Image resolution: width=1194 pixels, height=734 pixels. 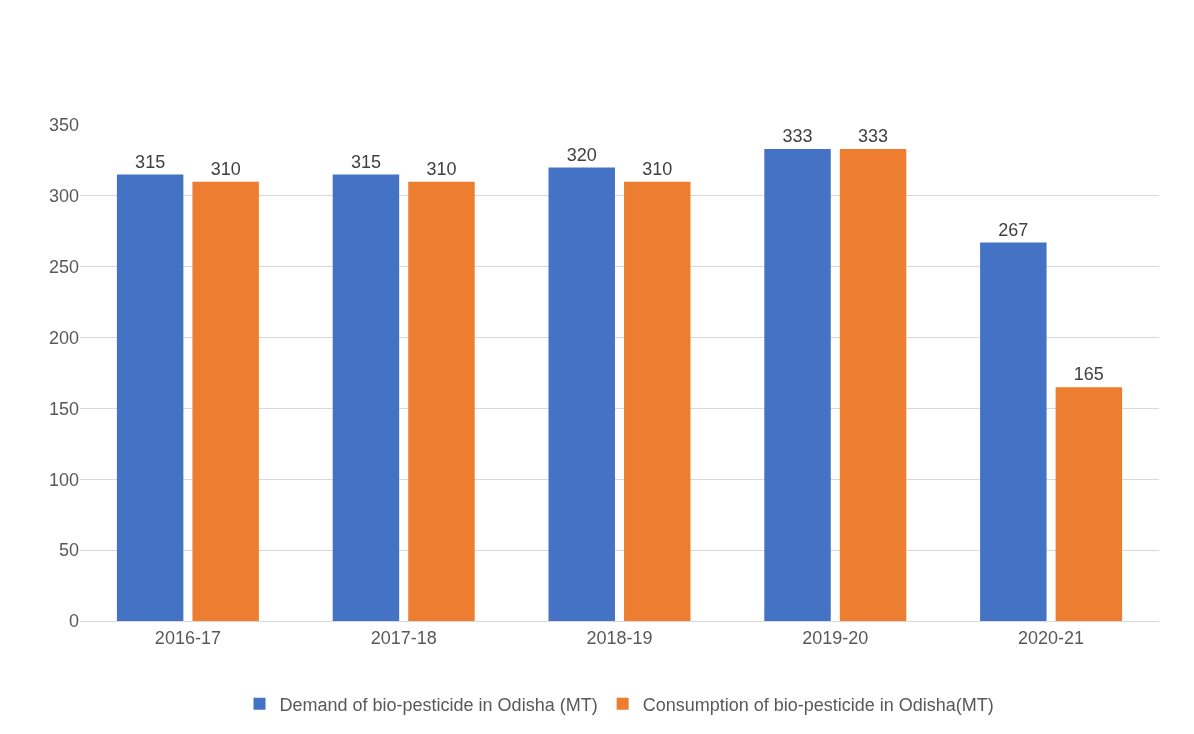 What do you see at coordinates (818, 704) in the screenshot?
I see `legend-label: Consumption of bio-pesticide in Odisha(MT)` at bounding box center [818, 704].